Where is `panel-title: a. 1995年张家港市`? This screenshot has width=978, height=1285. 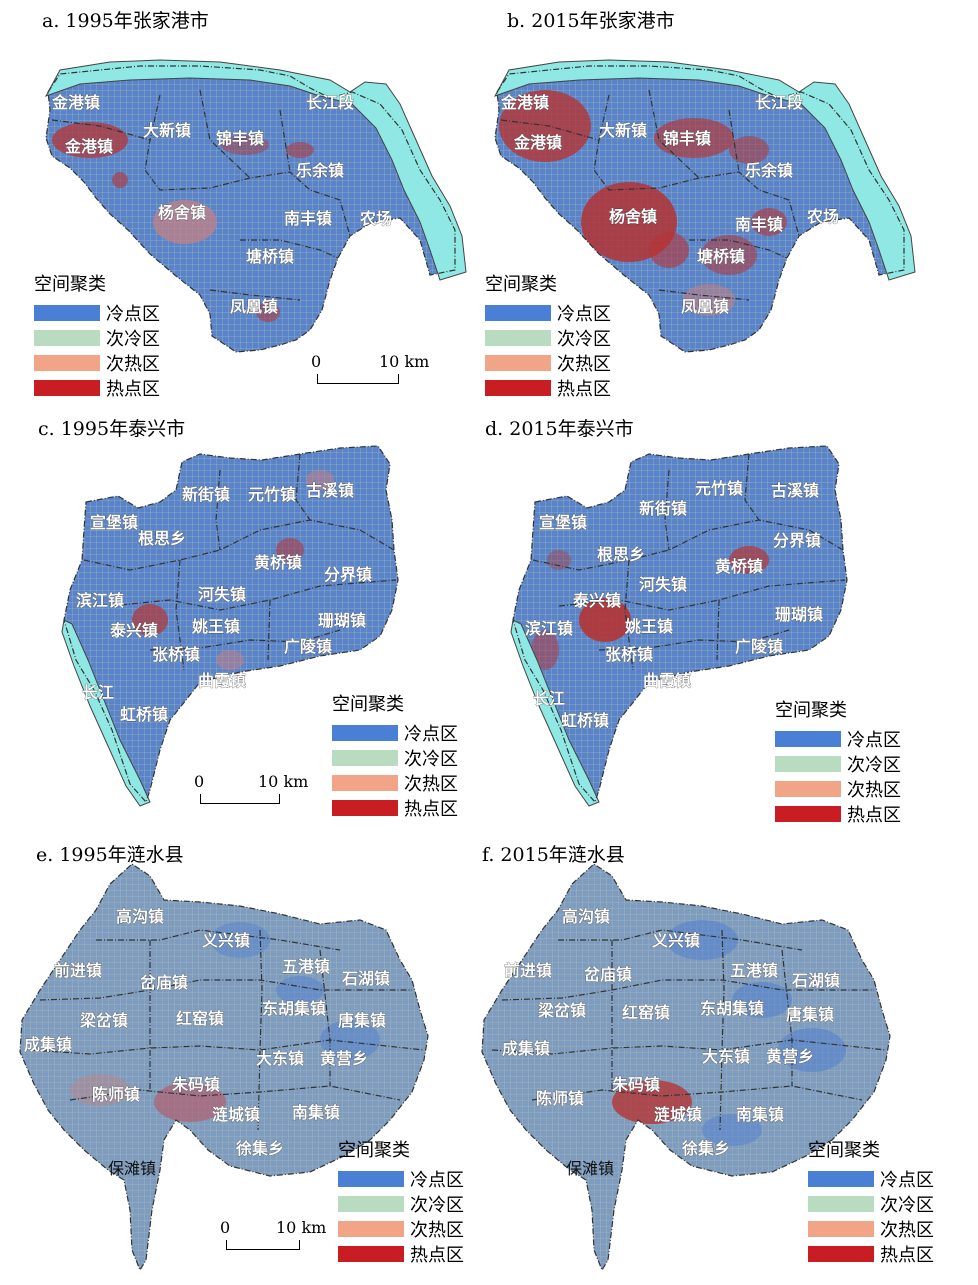
panel-title: a. 1995年张家港市 is located at coordinates (125, 21).